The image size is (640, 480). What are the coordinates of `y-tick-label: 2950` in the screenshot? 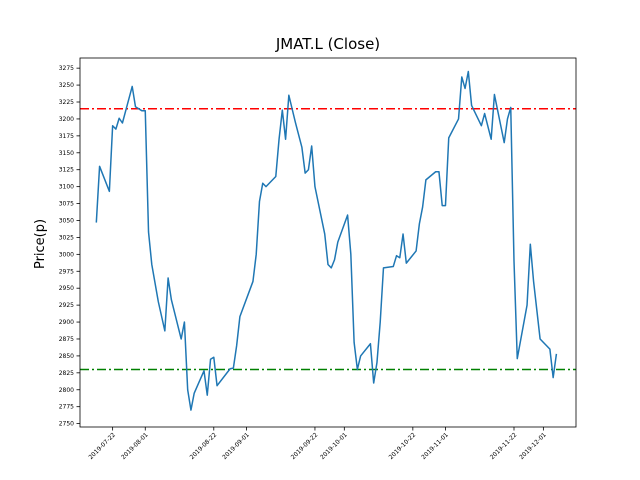 It's located at (66, 288).